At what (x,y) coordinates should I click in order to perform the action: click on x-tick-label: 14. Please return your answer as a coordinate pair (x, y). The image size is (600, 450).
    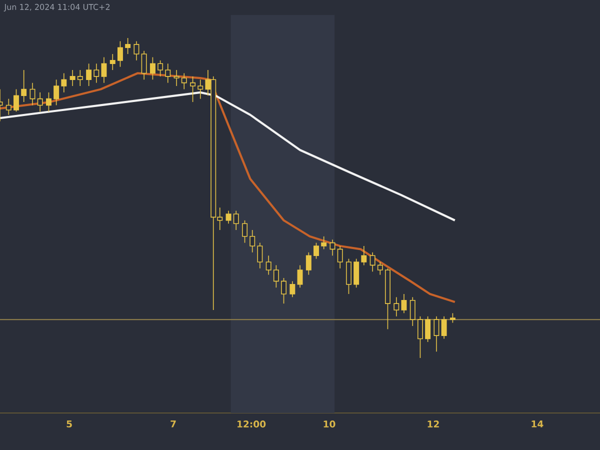
    Looking at the image, I should click on (538, 424).